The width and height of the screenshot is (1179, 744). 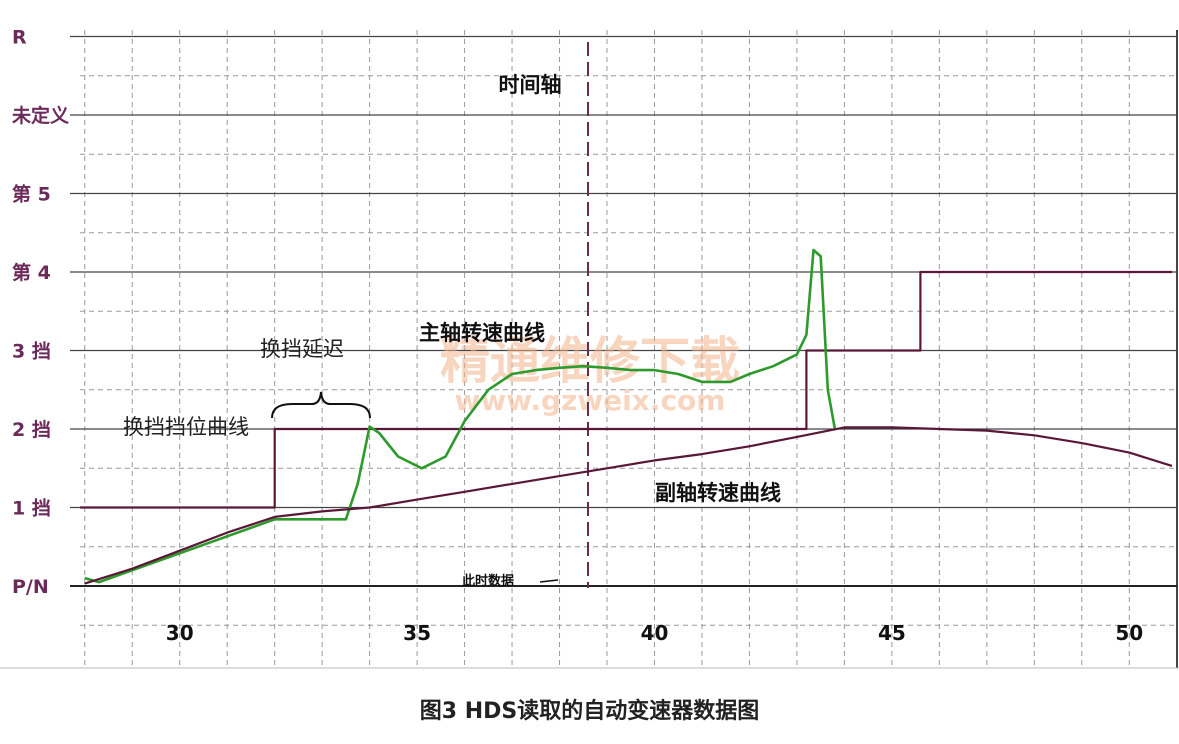 What do you see at coordinates (31, 430) in the screenshot?
I see `y-level-label: 2 挡` at bounding box center [31, 430].